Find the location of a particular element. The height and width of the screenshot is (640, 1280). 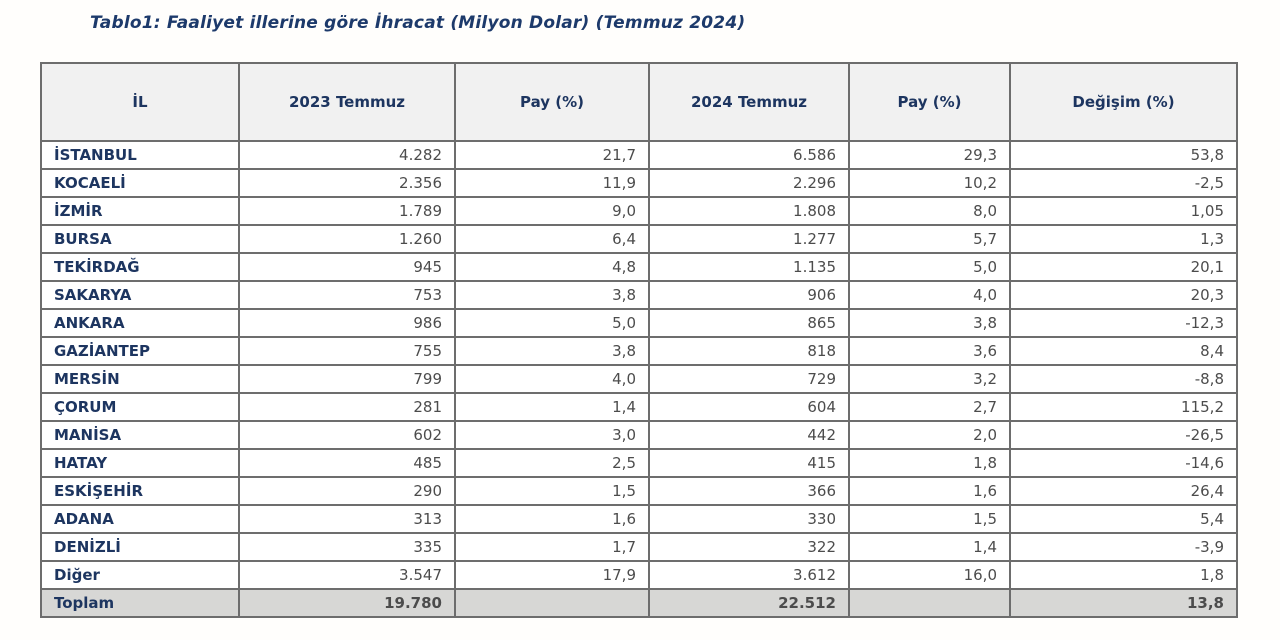

province-name-cell: ANKARA is located at coordinates (140, 323).